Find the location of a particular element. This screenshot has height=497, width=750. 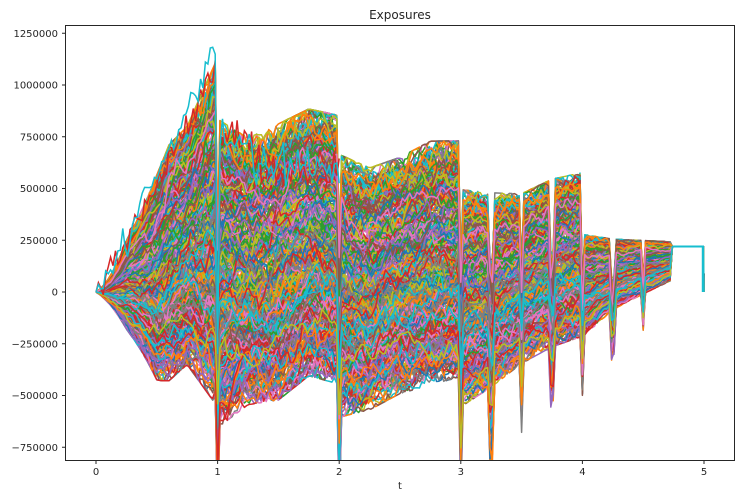

y-tick-label: 750000 is located at coordinates (39, 137).